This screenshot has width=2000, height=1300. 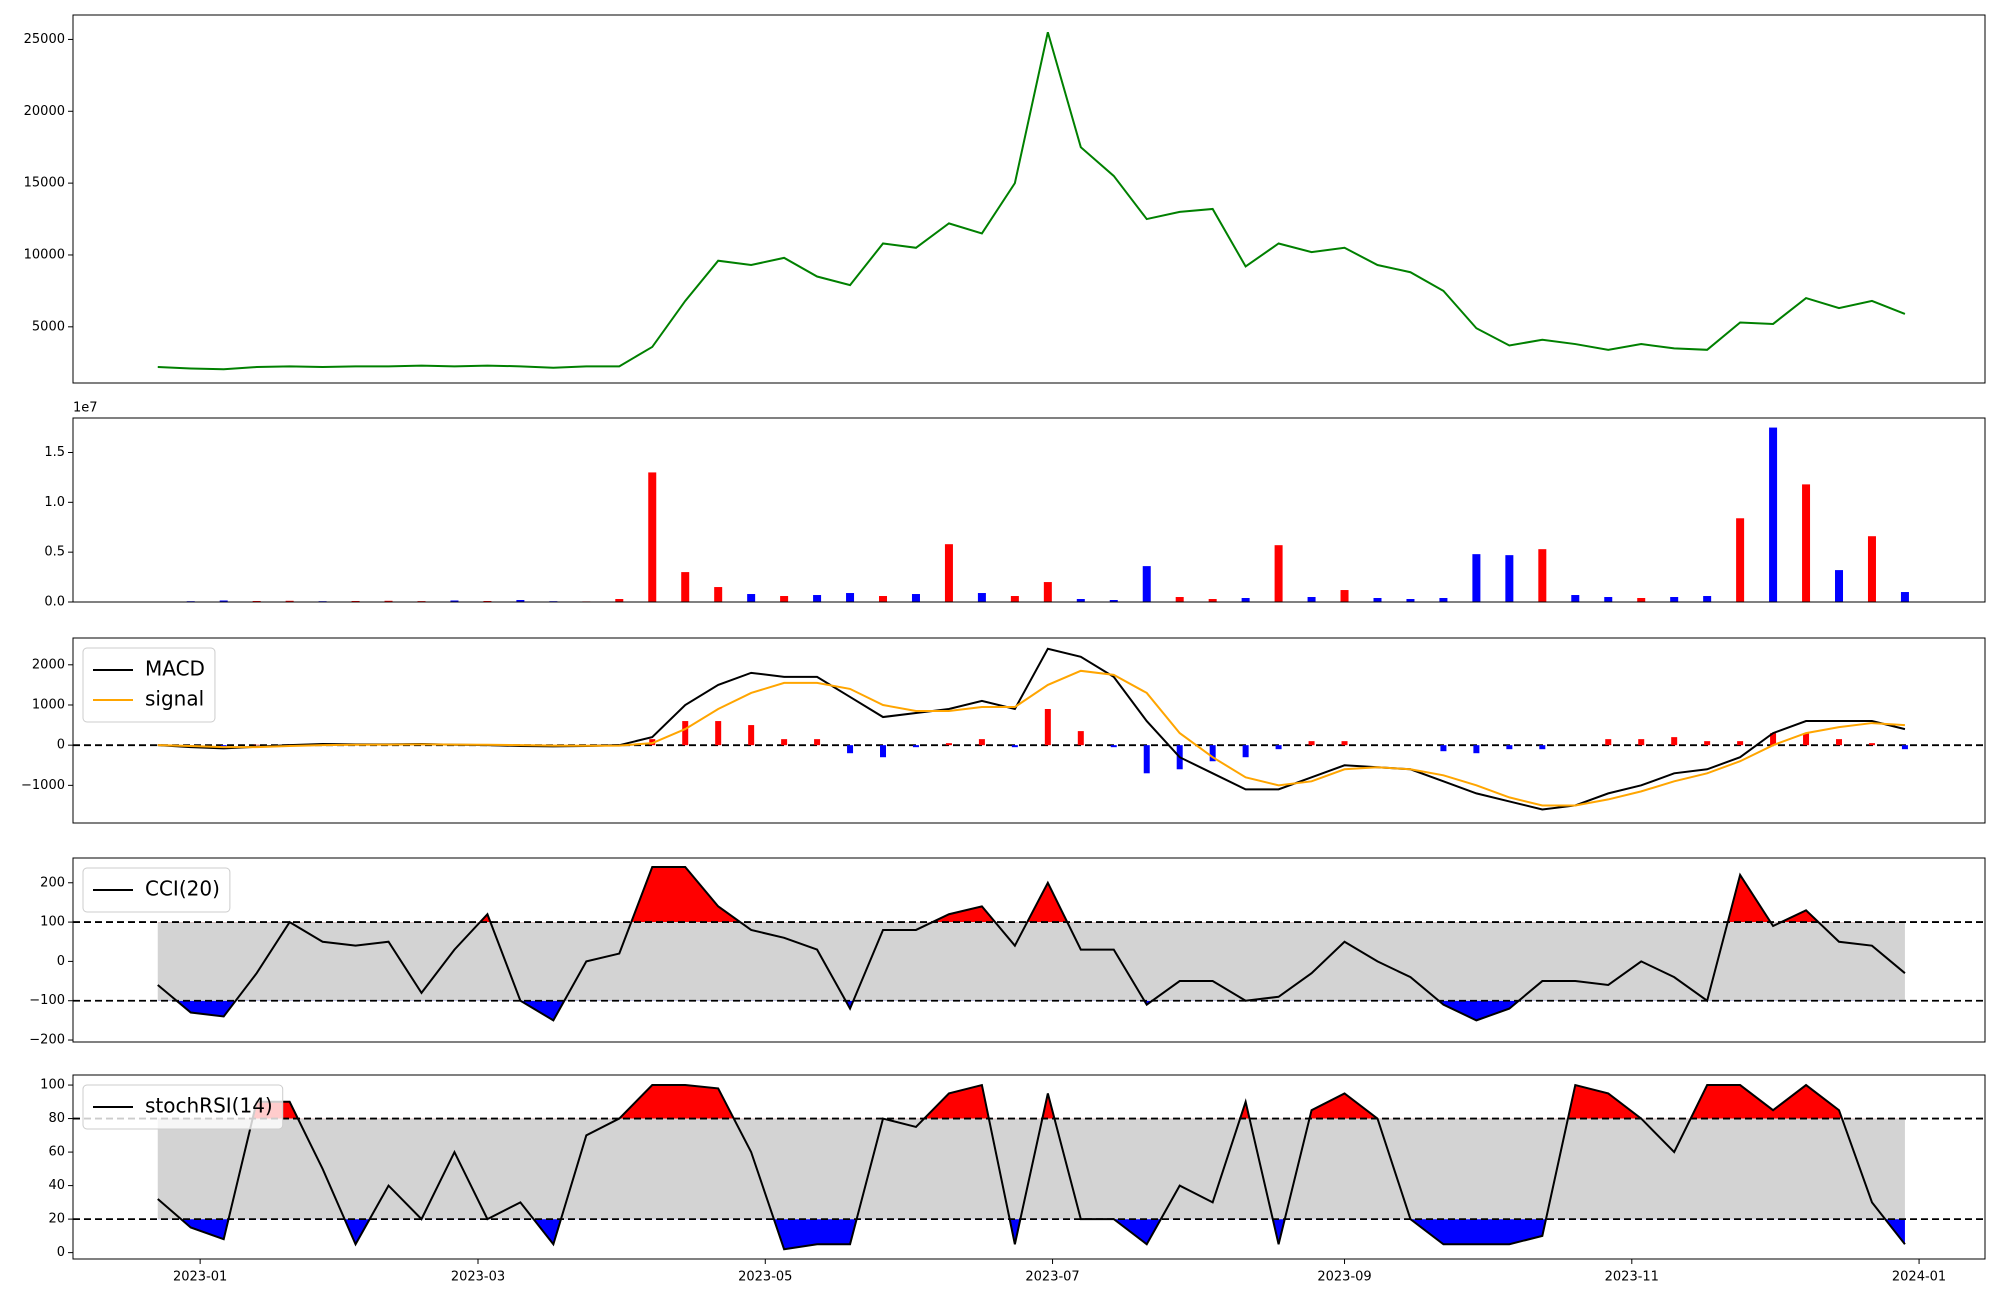 What do you see at coordinates (765, 1277) in the screenshot?
I see `x-tick-label: 2023-05` at bounding box center [765, 1277].